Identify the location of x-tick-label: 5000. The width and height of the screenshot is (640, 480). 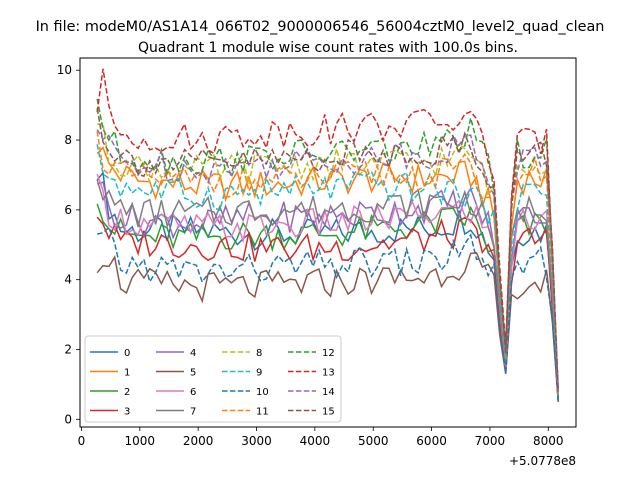
(373, 441).